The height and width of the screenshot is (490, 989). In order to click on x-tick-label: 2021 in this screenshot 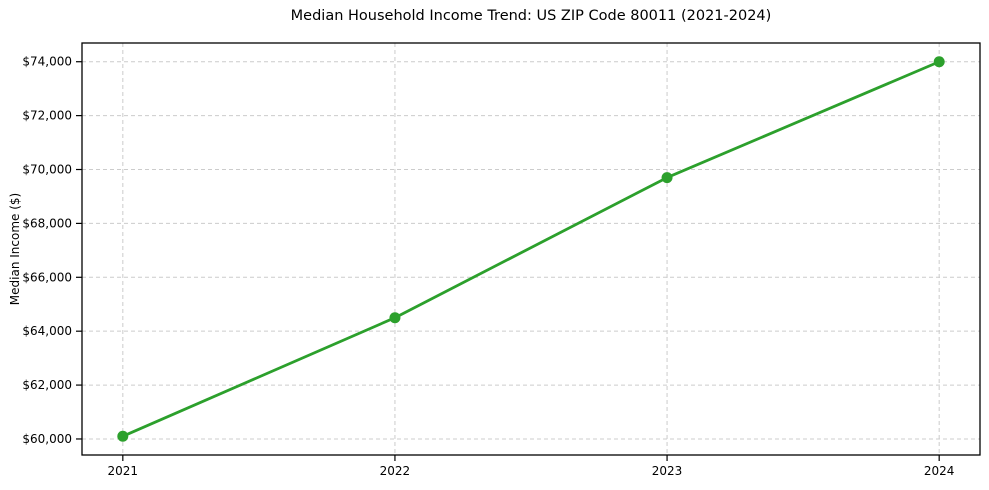, I will do `click(123, 471)`.